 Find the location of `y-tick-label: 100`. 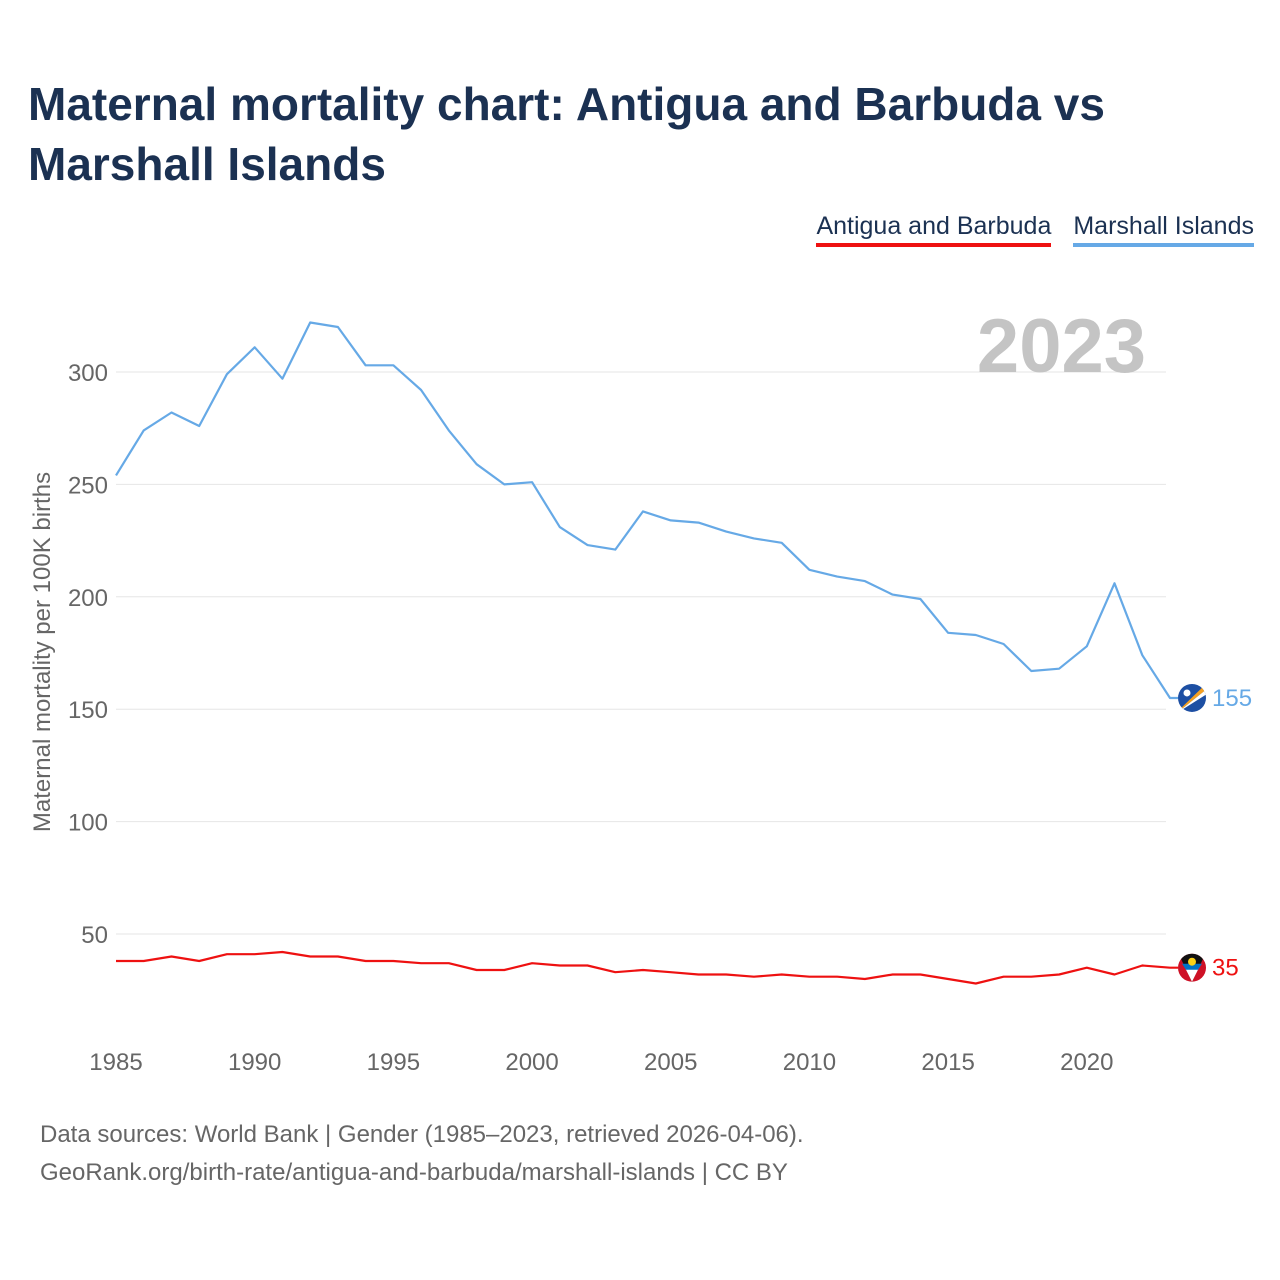

y-tick-label: 100 is located at coordinates (88, 823).